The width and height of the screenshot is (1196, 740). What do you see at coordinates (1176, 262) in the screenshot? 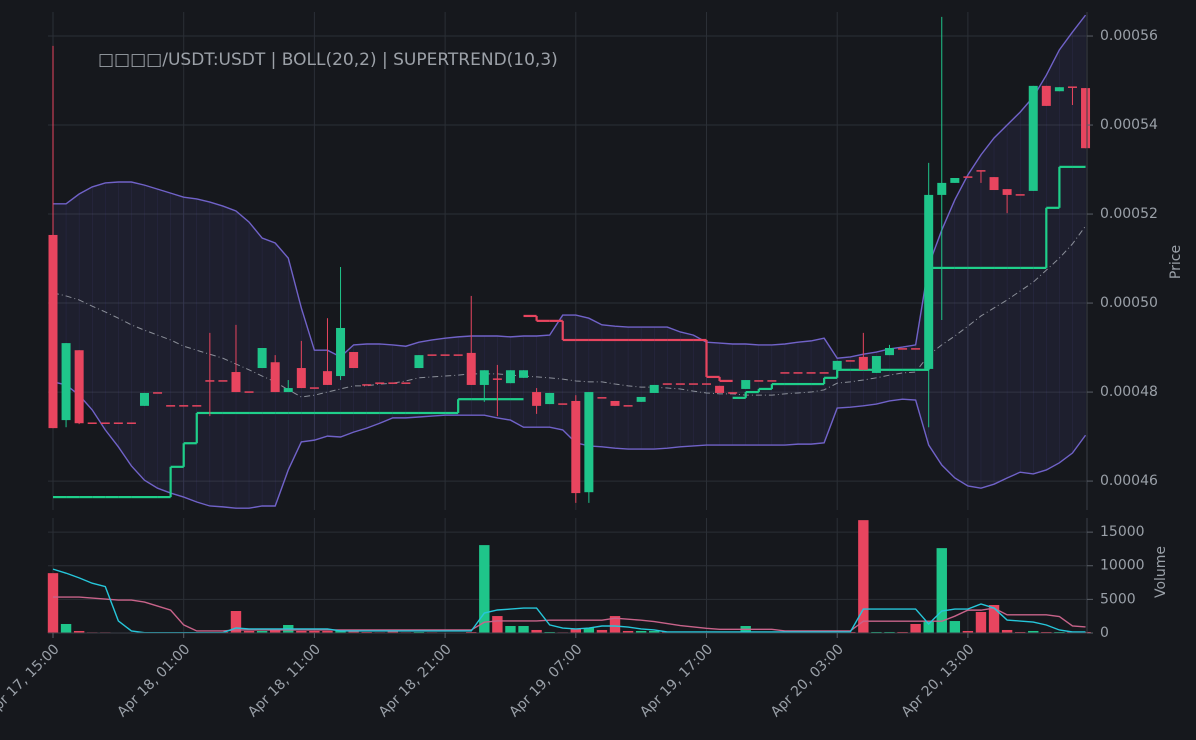
I see `price-axis-label: Price` at bounding box center [1176, 262].